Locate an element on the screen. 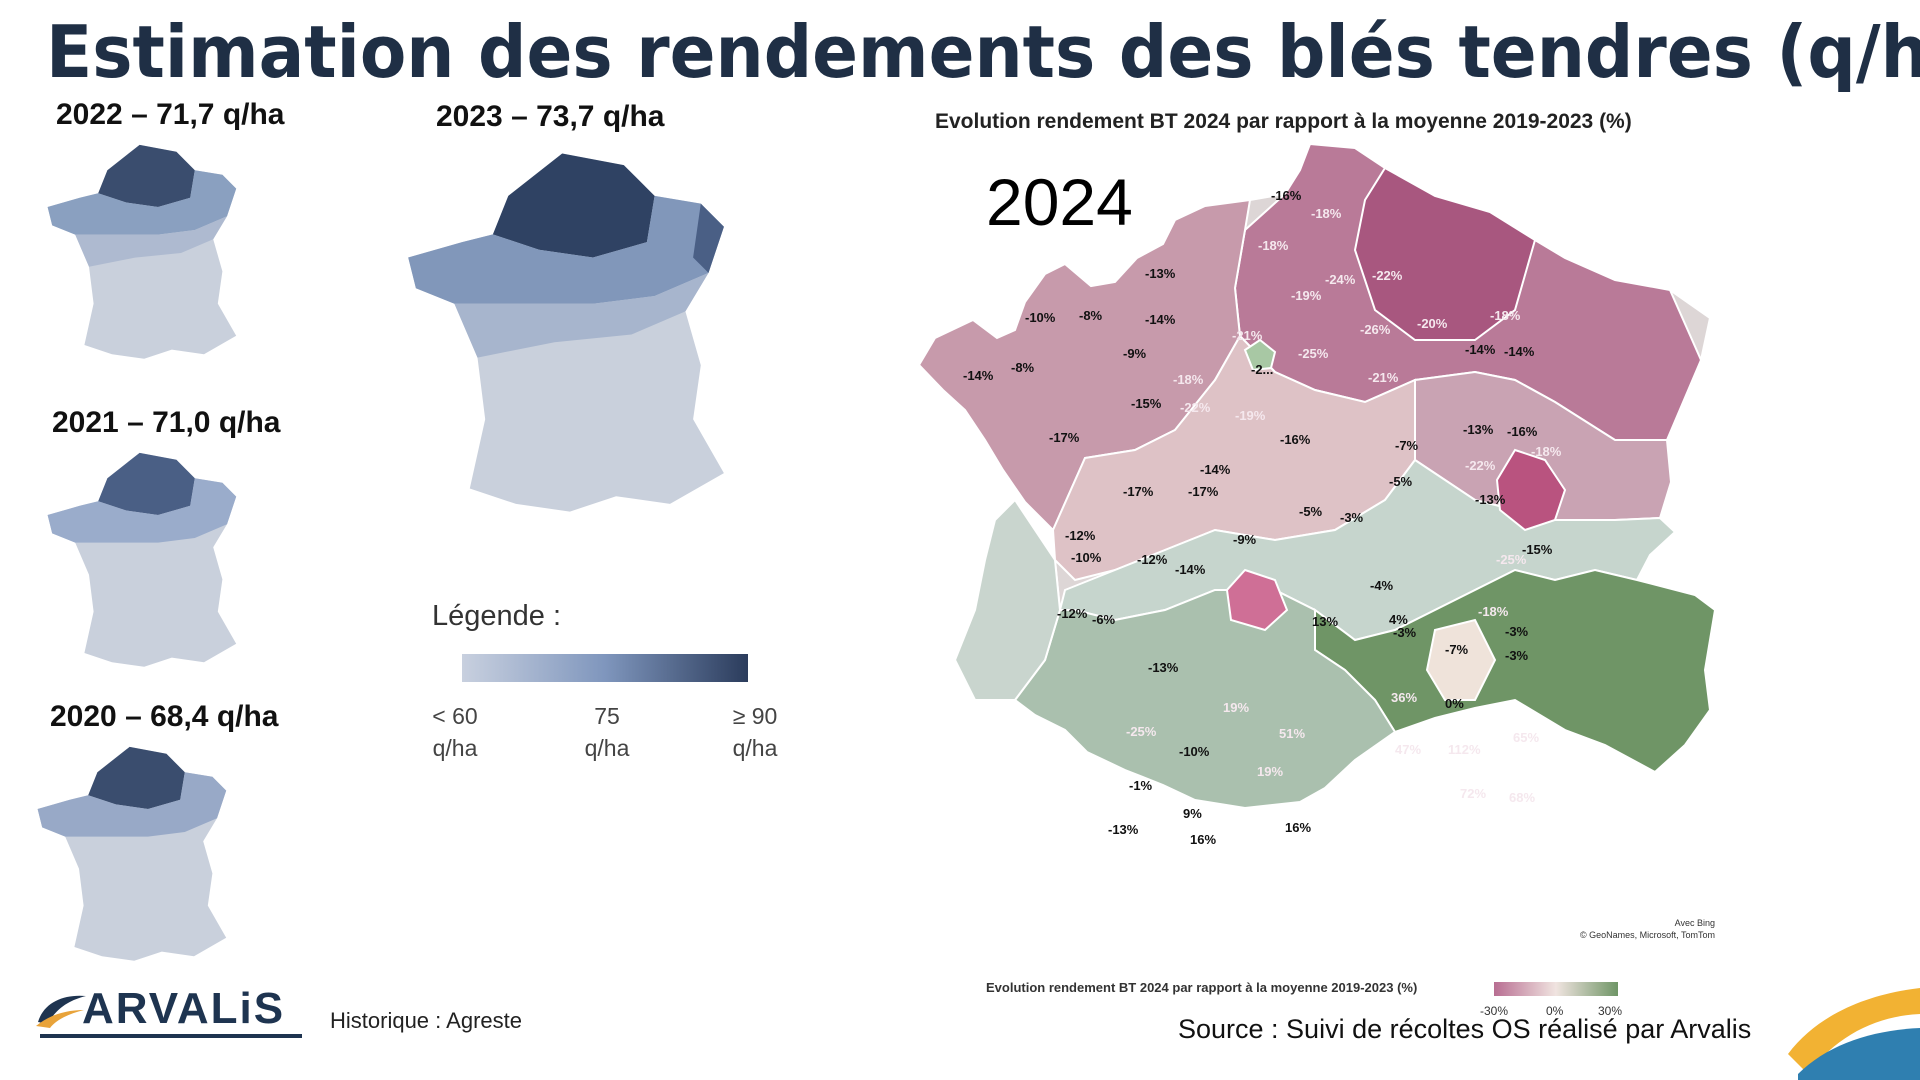  map2024-value-label: -4% is located at coordinates (1382, 585).